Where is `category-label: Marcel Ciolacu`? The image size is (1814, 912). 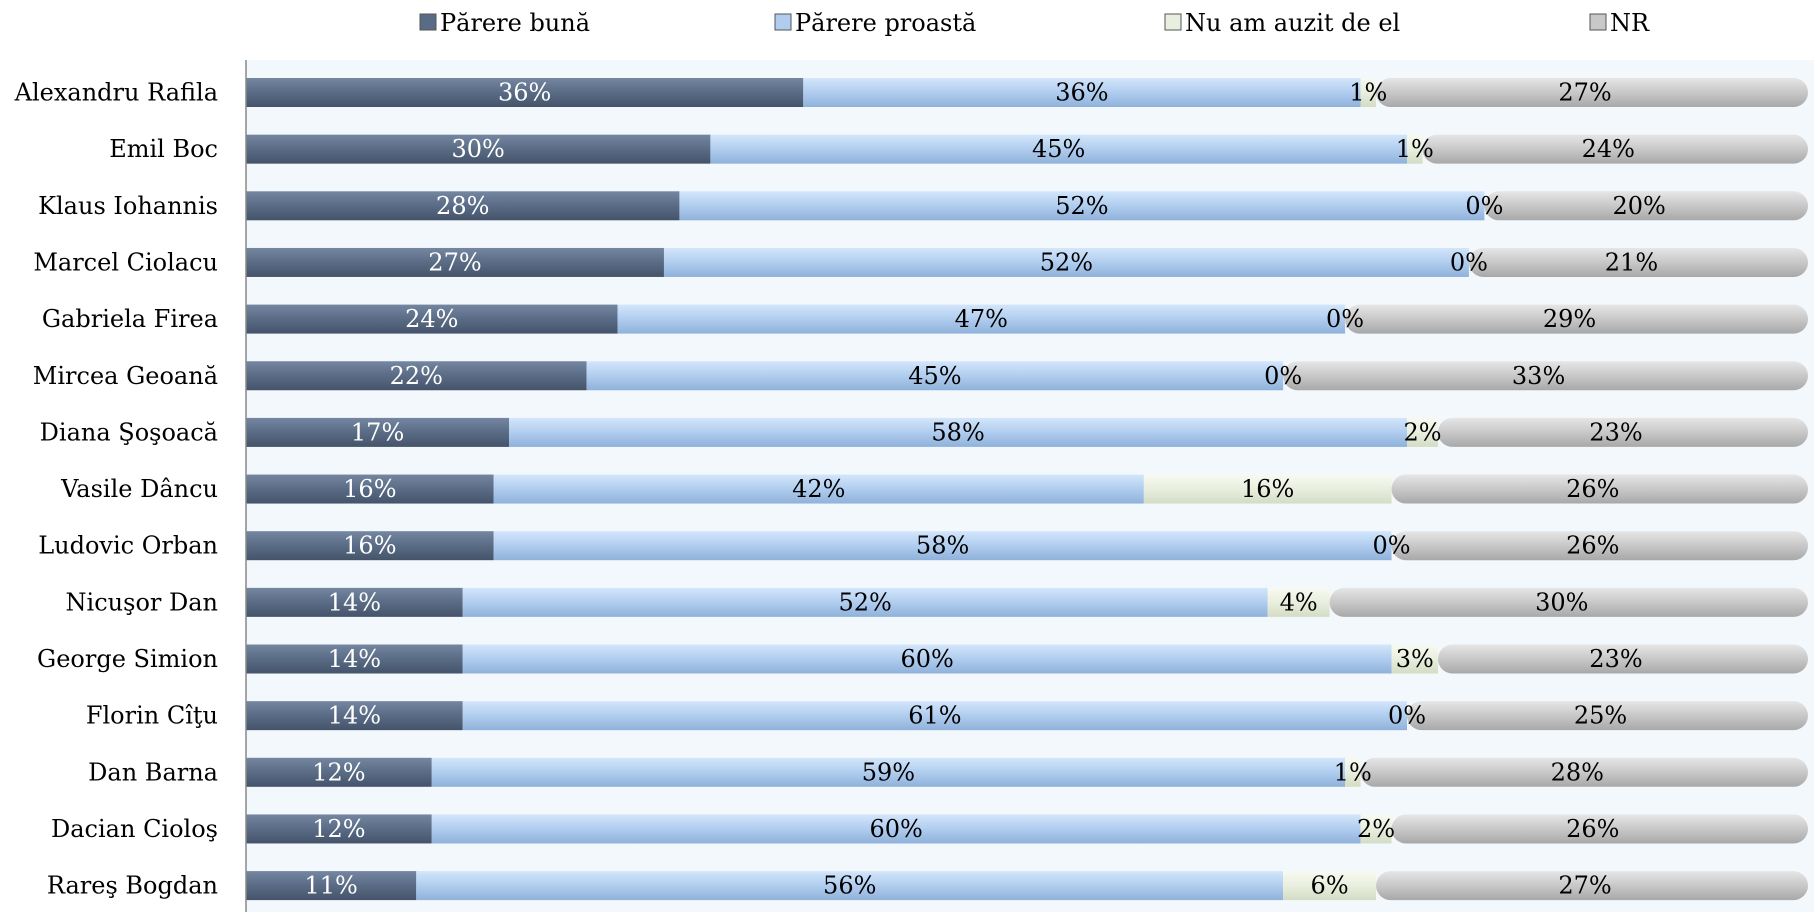
category-label: Marcel Ciolacu is located at coordinates (125, 262).